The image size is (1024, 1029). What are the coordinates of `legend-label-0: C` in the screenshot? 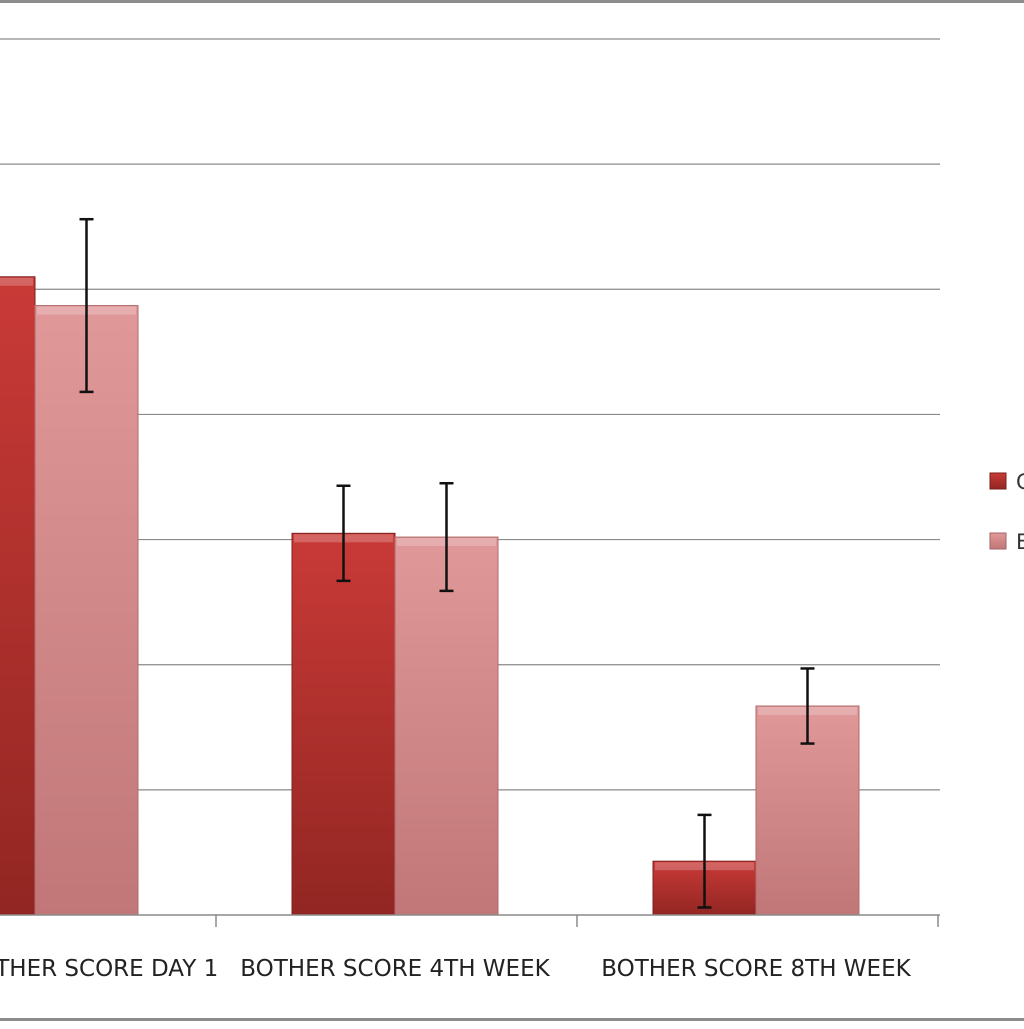 It's located at (1020, 482).